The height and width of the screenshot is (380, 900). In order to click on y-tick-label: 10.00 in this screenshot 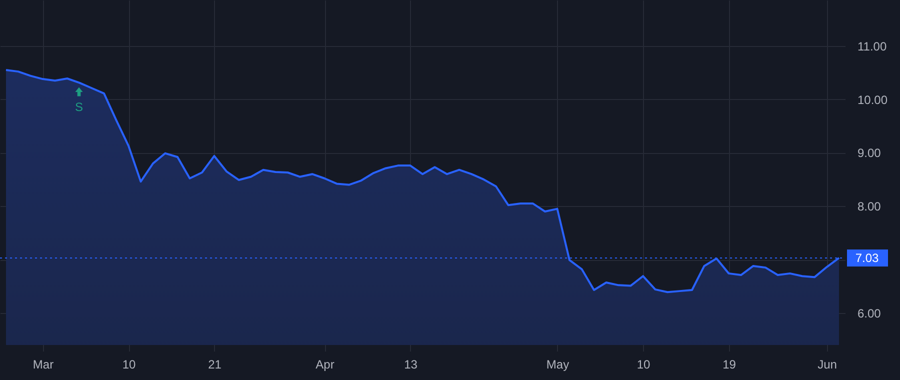, I will do `click(873, 99)`.